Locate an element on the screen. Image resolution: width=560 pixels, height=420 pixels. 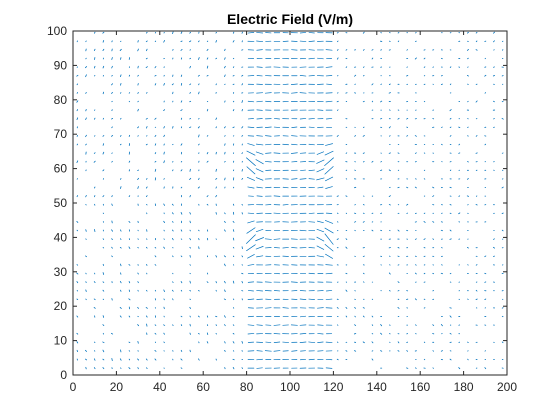
y-tick-label: 0 is located at coordinates (63, 375).